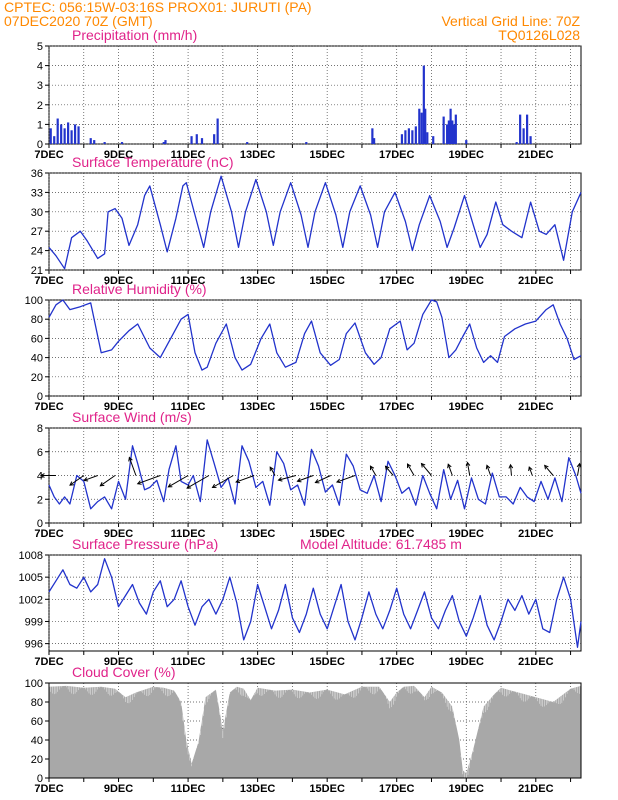 The image size is (618, 800). Describe the element at coordinates (327, 534) in the screenshot. I see `xtick-label-wind: 15DEC` at that location.